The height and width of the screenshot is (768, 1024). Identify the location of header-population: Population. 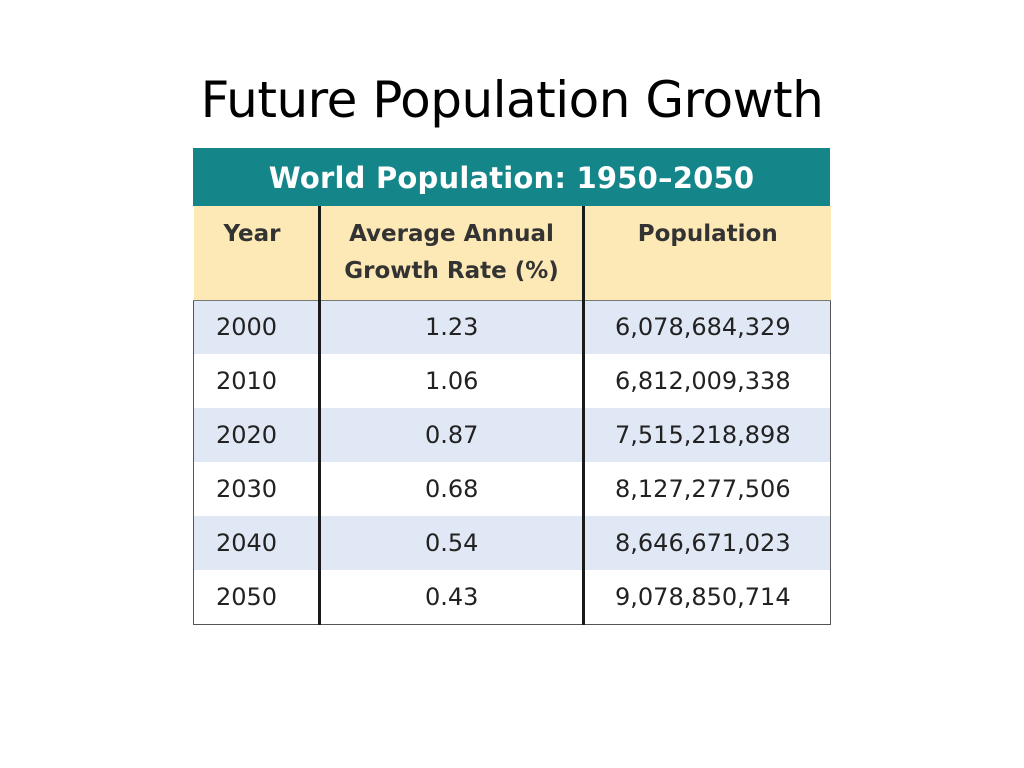
(706, 253).